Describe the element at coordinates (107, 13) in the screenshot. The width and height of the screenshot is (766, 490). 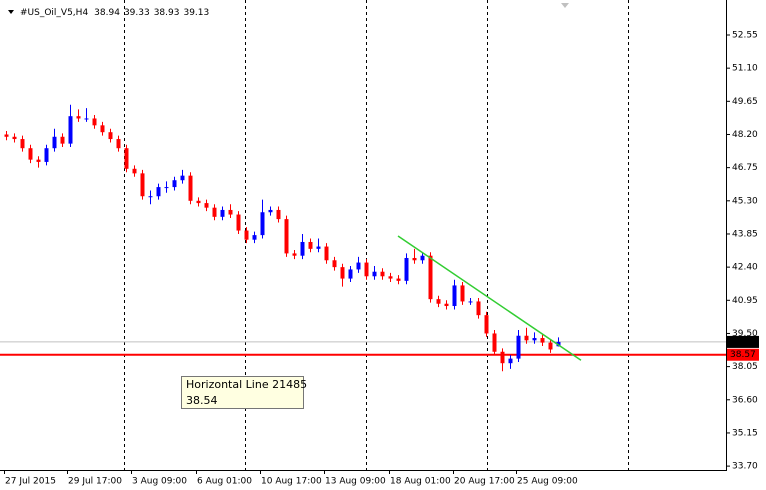
I see `header-price: 38.94` at that location.